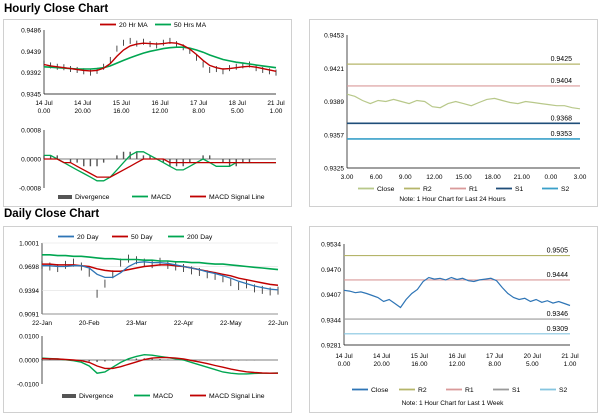 Image resolution: width=600 pixels, height=413 pixels. I want to click on daily-price-xtick-label: 20-Feb, so click(89, 323).